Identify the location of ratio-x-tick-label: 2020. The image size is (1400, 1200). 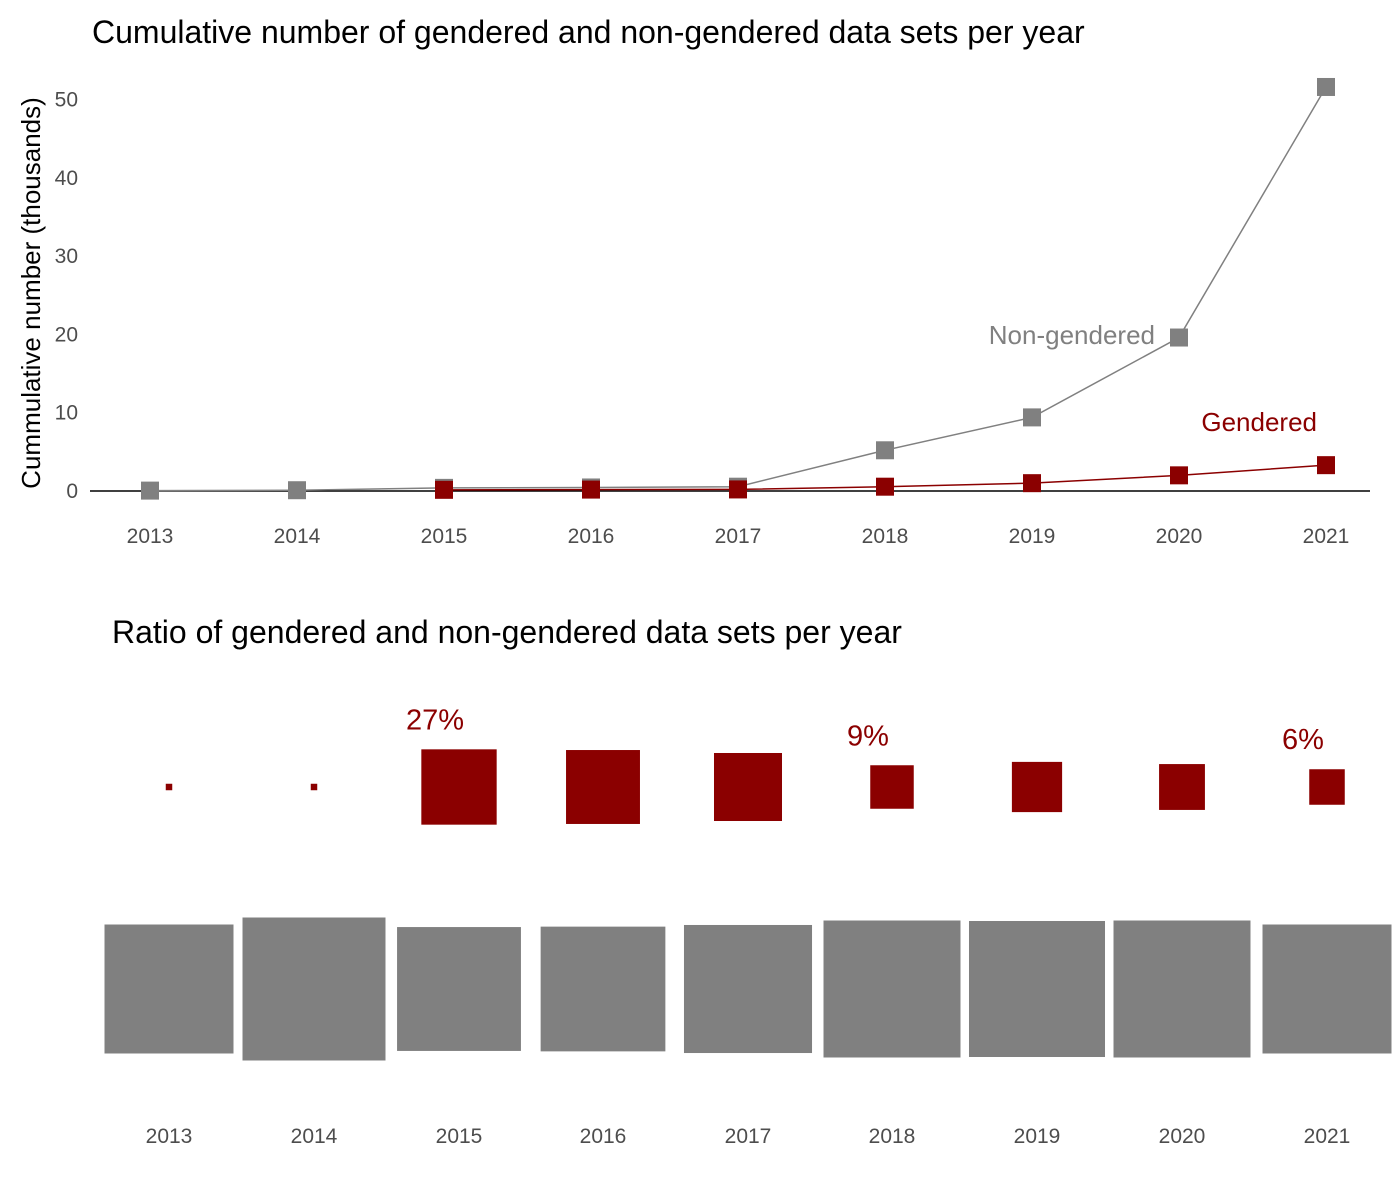
(1182, 1136).